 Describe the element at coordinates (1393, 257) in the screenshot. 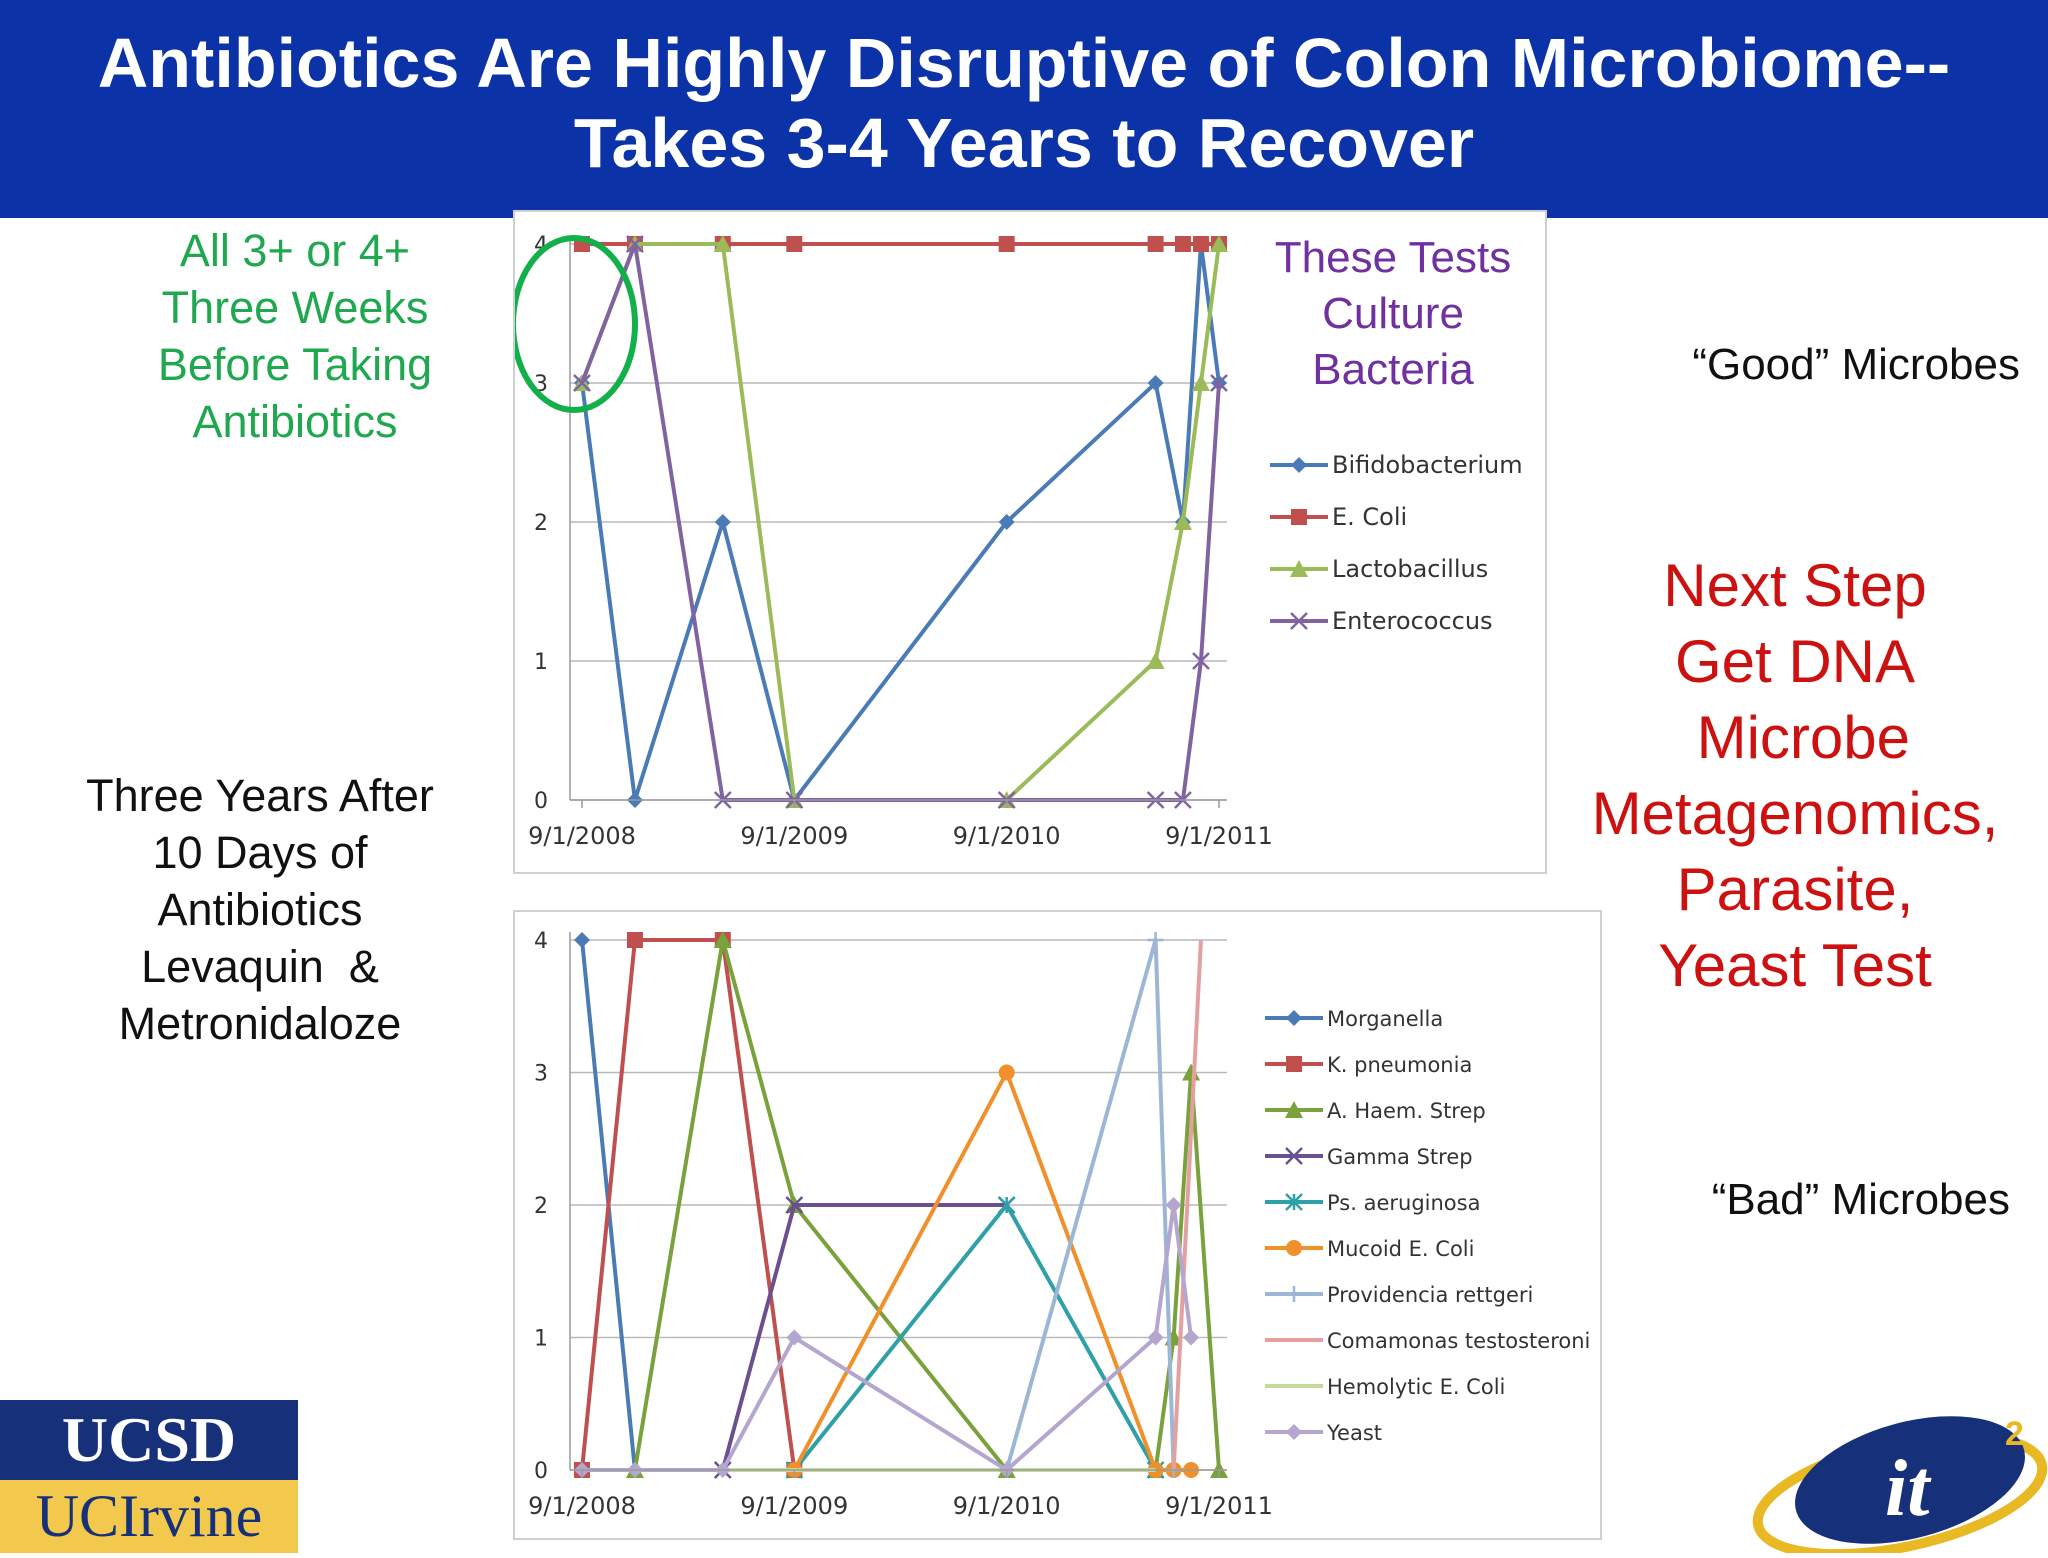

I see `chart-callout-line: These Tests` at that location.